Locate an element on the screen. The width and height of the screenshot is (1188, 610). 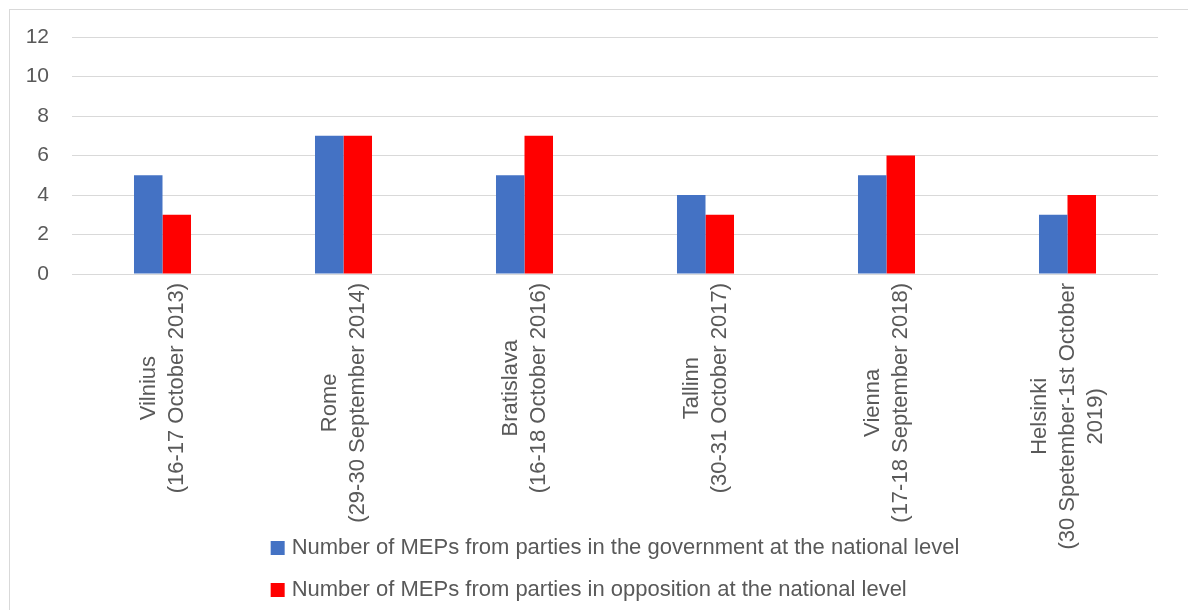
y-tick-label: 2 is located at coordinates (43, 233).